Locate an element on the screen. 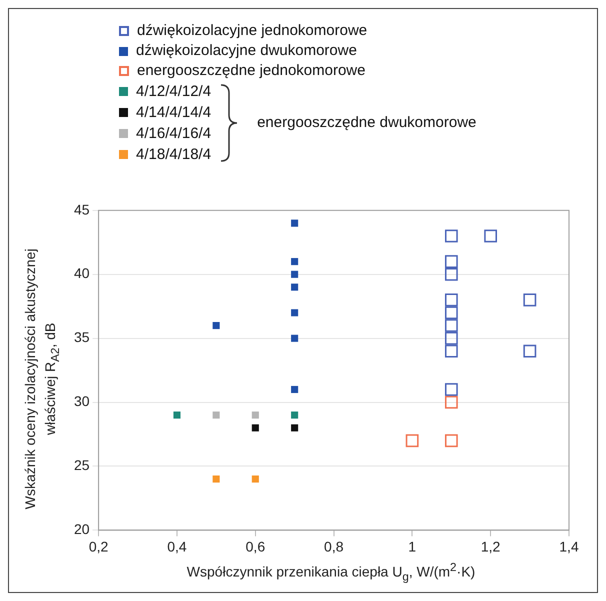 This screenshot has height=601, width=606. y-tick-label: 45 is located at coordinates (82, 209).